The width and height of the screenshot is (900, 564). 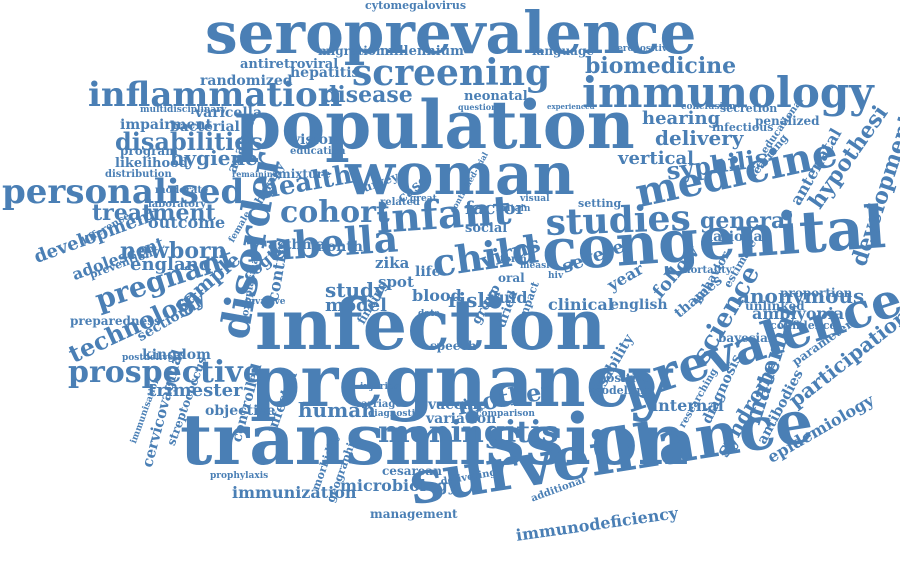 I want to click on cloud-word: social, so click(x=486, y=228).